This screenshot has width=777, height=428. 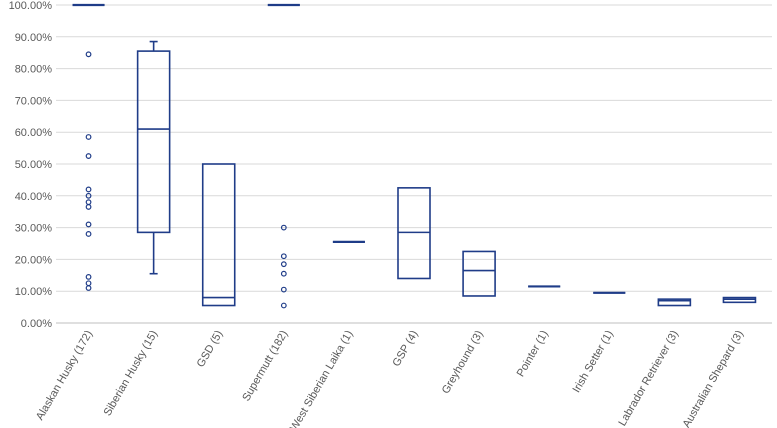 What do you see at coordinates (593, 362) in the screenshot?
I see `x-category-label: Irish Setter (1)` at bounding box center [593, 362].